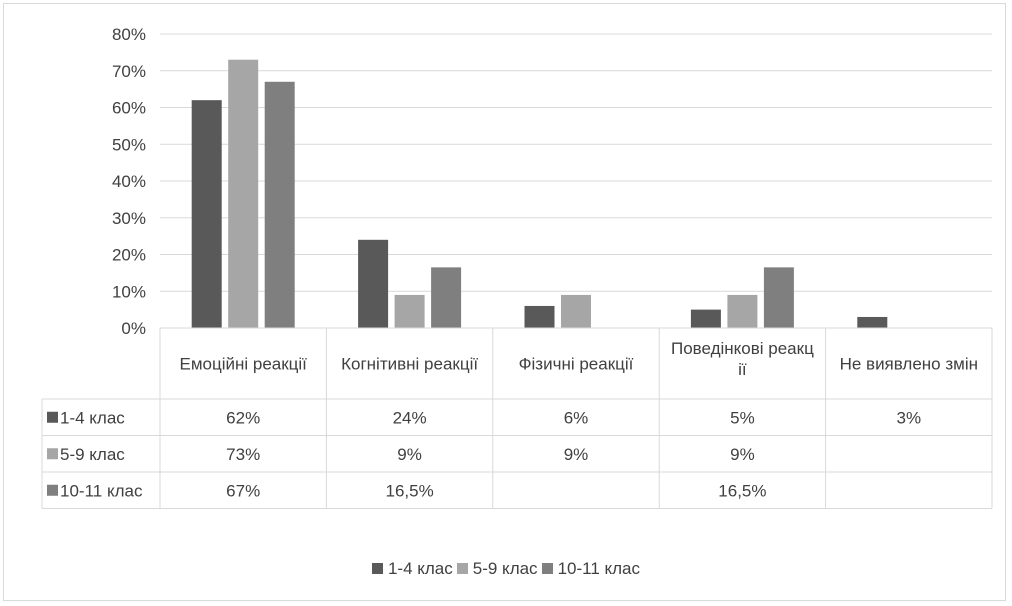 Image resolution: width=1012 pixels, height=606 pixels. I want to click on row-series-name: 5-9 клас, so click(92, 454).